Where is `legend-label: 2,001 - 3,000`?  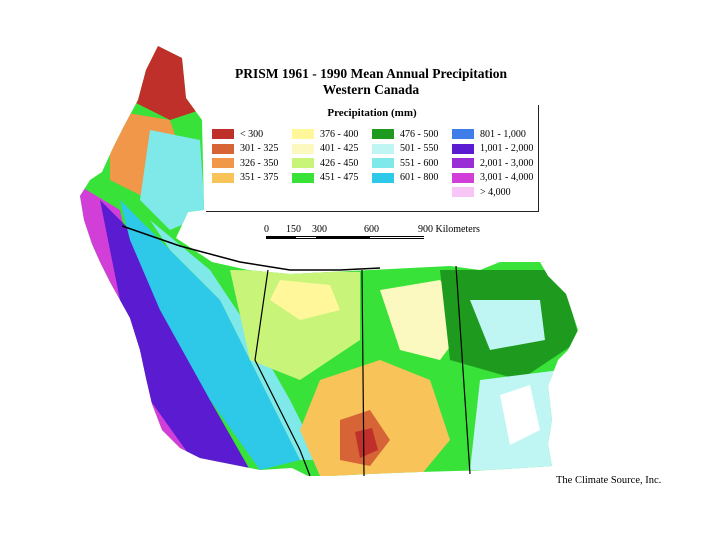
legend-label: 2,001 - 3,000 is located at coordinates (507, 163).